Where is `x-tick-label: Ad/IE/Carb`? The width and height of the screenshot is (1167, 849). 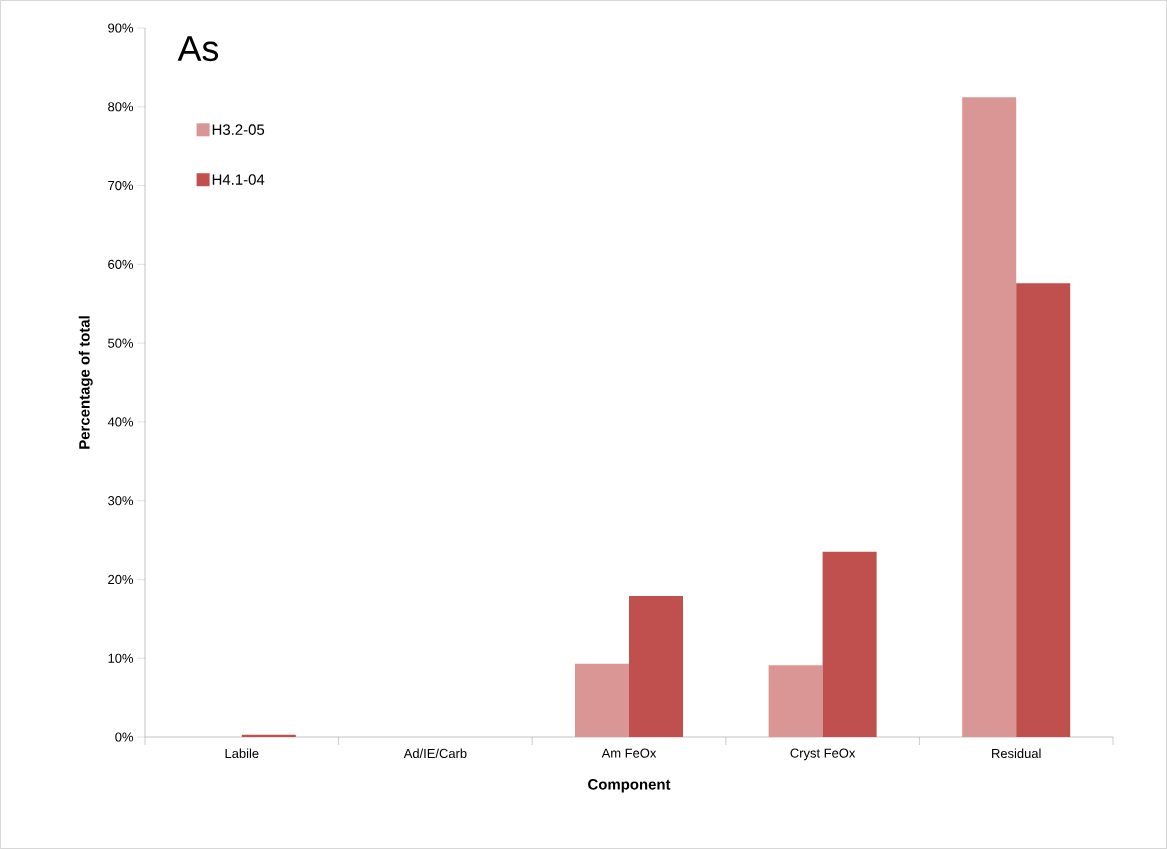 x-tick-label: Ad/IE/Carb is located at coordinates (435, 753).